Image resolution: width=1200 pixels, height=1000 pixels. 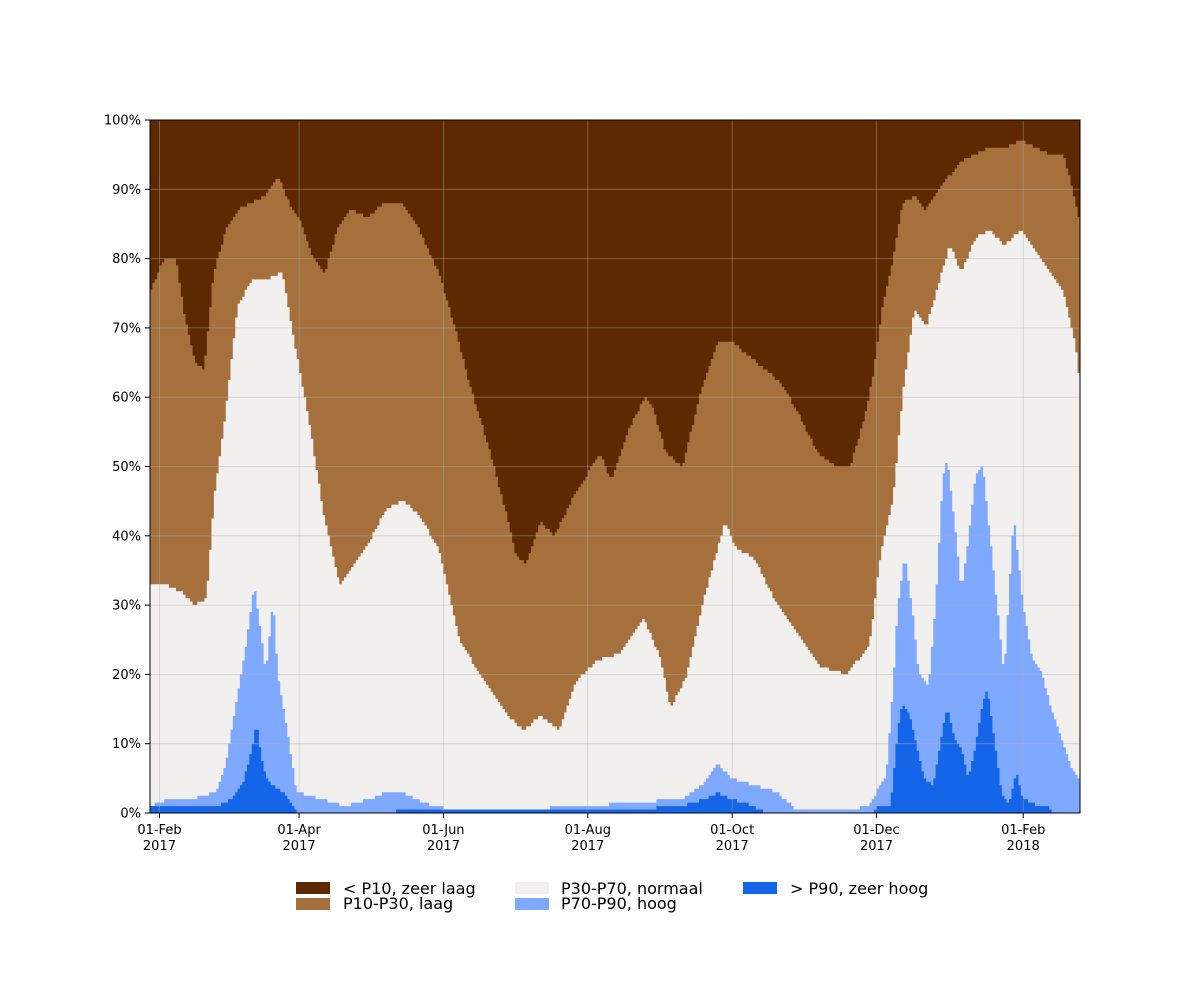 What do you see at coordinates (588, 830) in the screenshot?
I see `x-tick-label: 01-Aug` at bounding box center [588, 830].